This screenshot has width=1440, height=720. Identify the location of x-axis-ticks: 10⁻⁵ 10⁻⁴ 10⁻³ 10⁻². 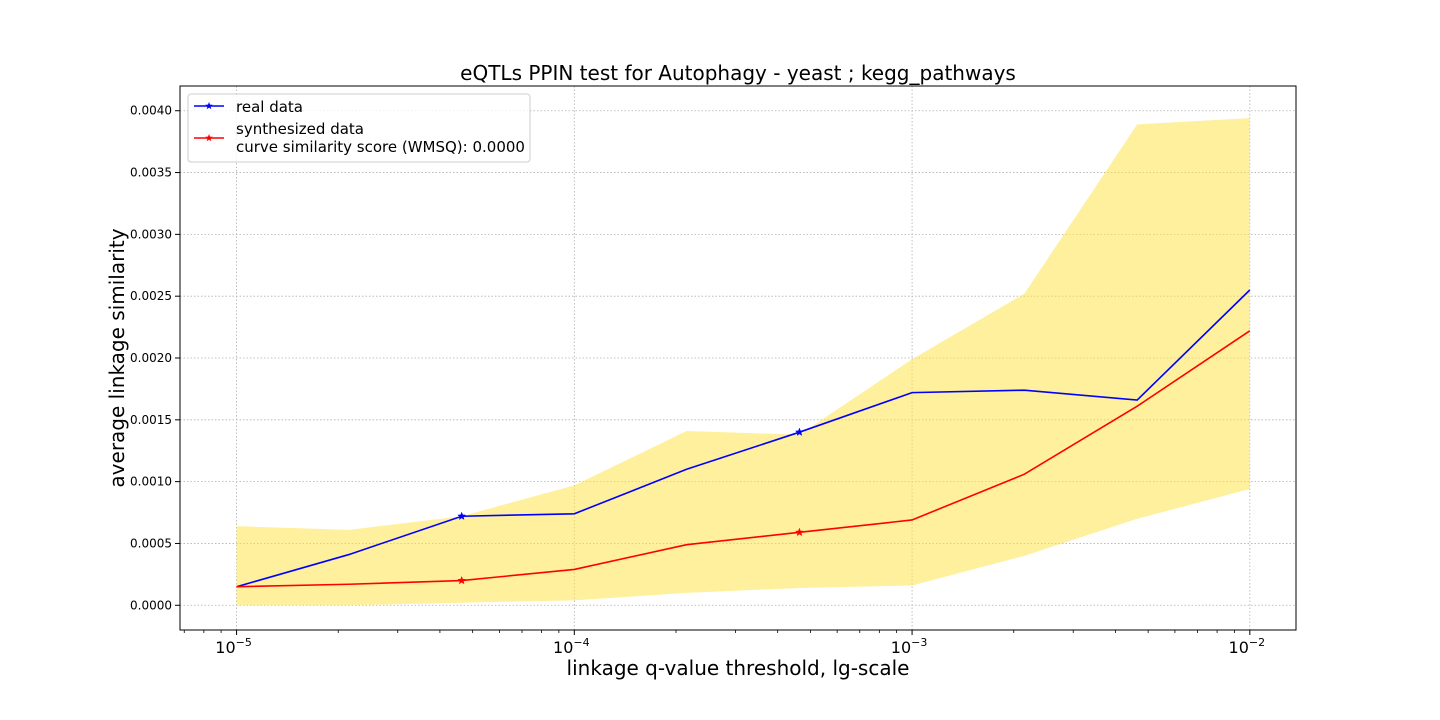
(740, 643).